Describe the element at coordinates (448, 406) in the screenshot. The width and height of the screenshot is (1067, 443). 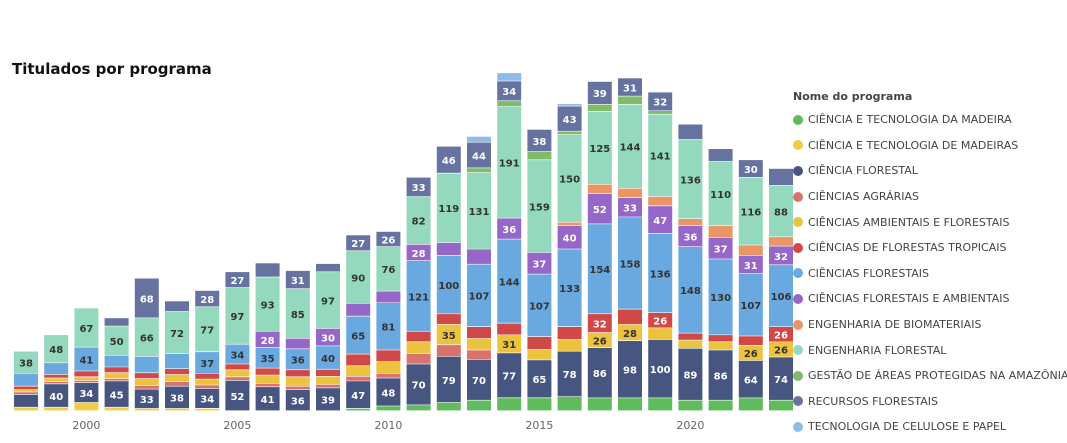
I see `bar-segment-2012-ciencia-e-tecnologia-da-madeira` at that location.